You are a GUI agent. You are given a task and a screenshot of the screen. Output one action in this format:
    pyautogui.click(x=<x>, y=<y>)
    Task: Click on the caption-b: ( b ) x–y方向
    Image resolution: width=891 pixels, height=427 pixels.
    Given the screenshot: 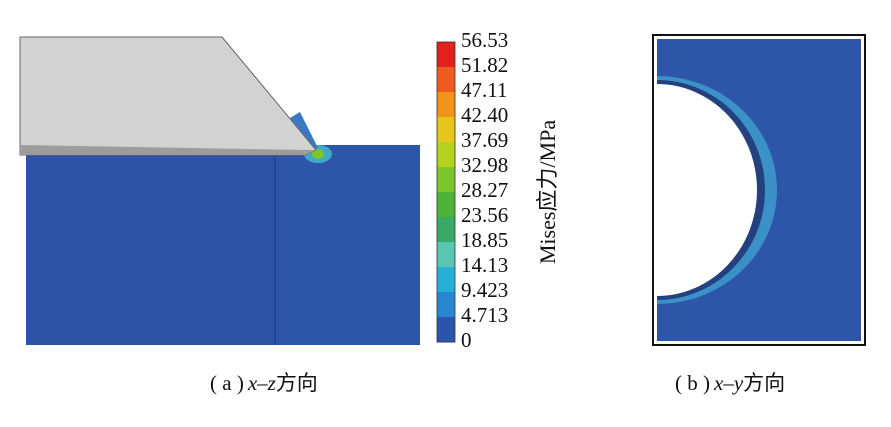 What is the action you would take?
    pyautogui.click(x=730, y=383)
    